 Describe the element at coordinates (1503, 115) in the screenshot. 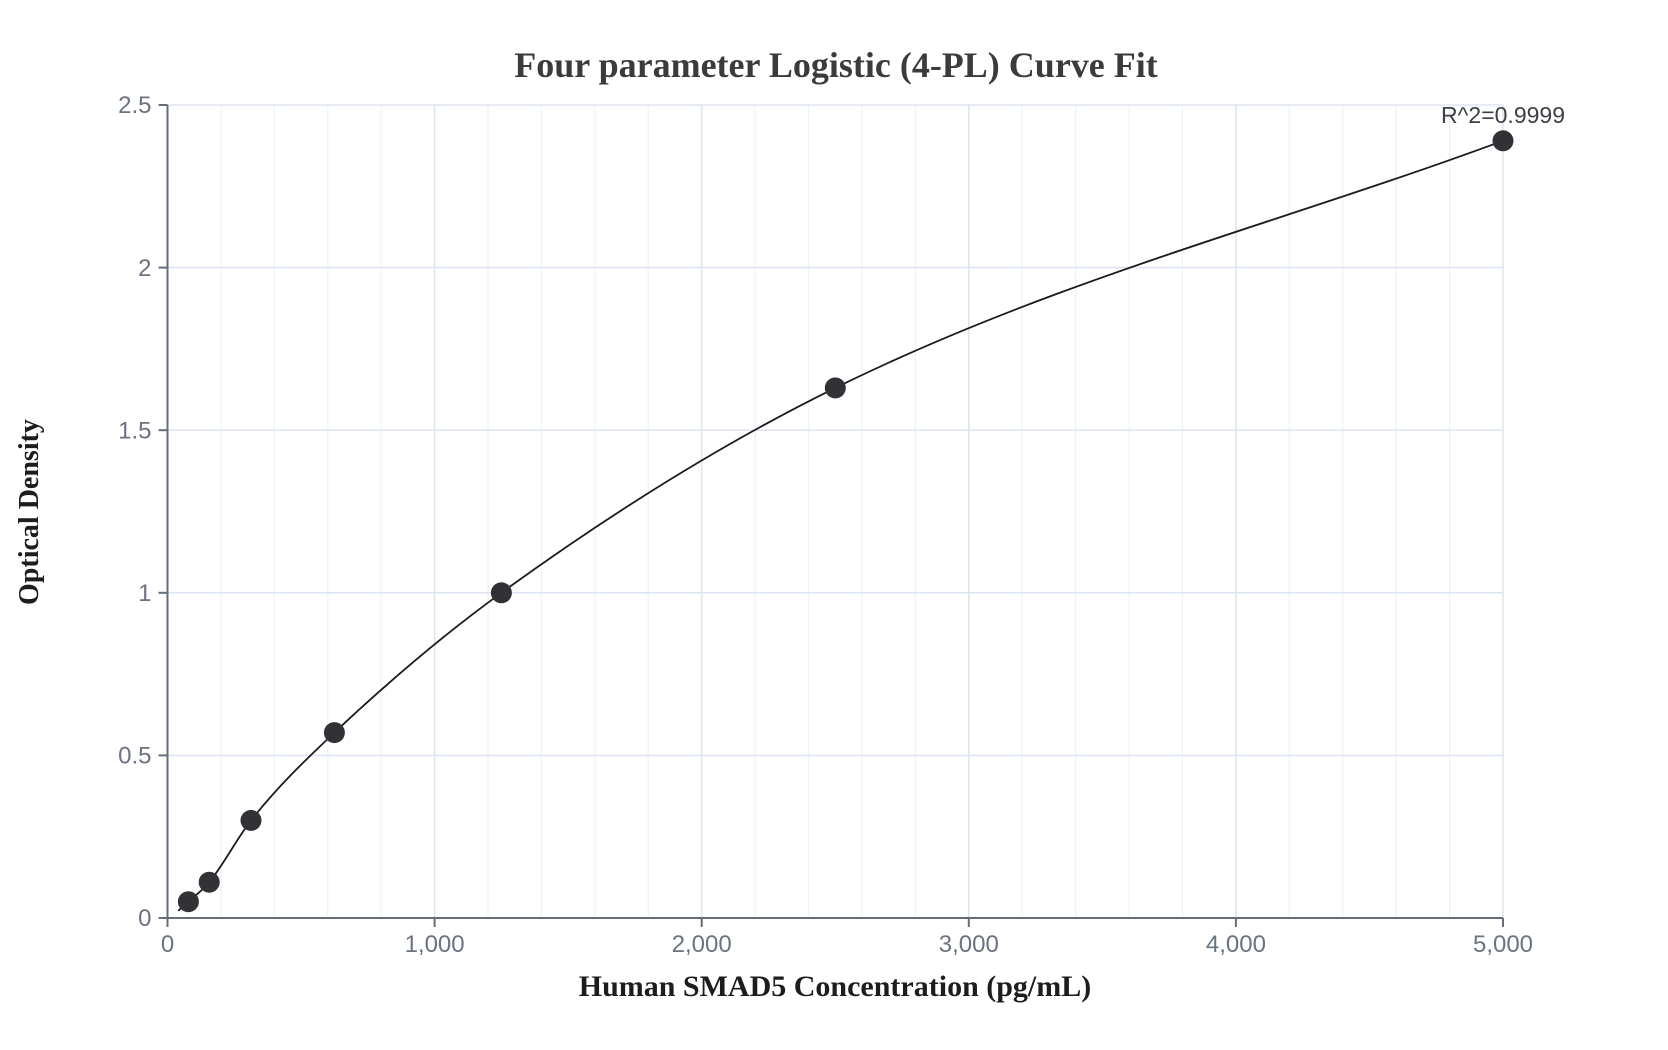

I see `r-squared-annotation: R^2=0.9999` at that location.